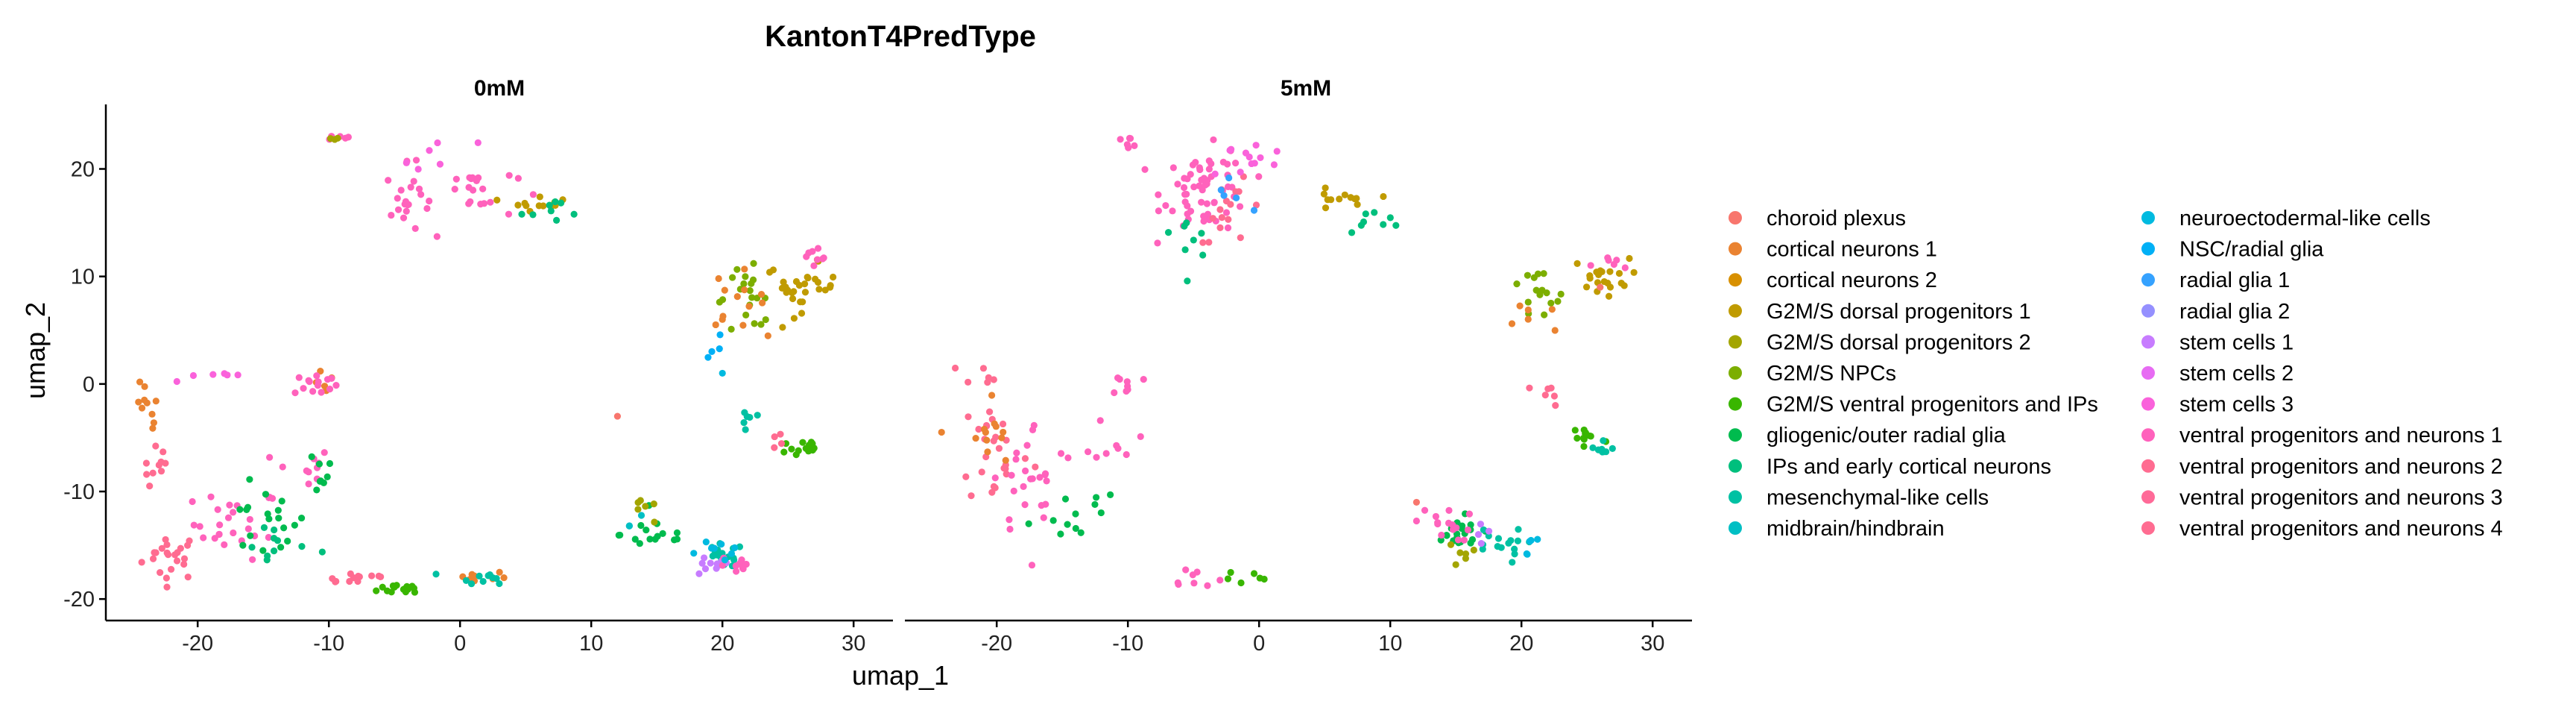 This screenshot has height=716, width=2576. Describe the element at coordinates (2251, 250) in the screenshot. I see `legend-label: NSC/radial glia` at that location.